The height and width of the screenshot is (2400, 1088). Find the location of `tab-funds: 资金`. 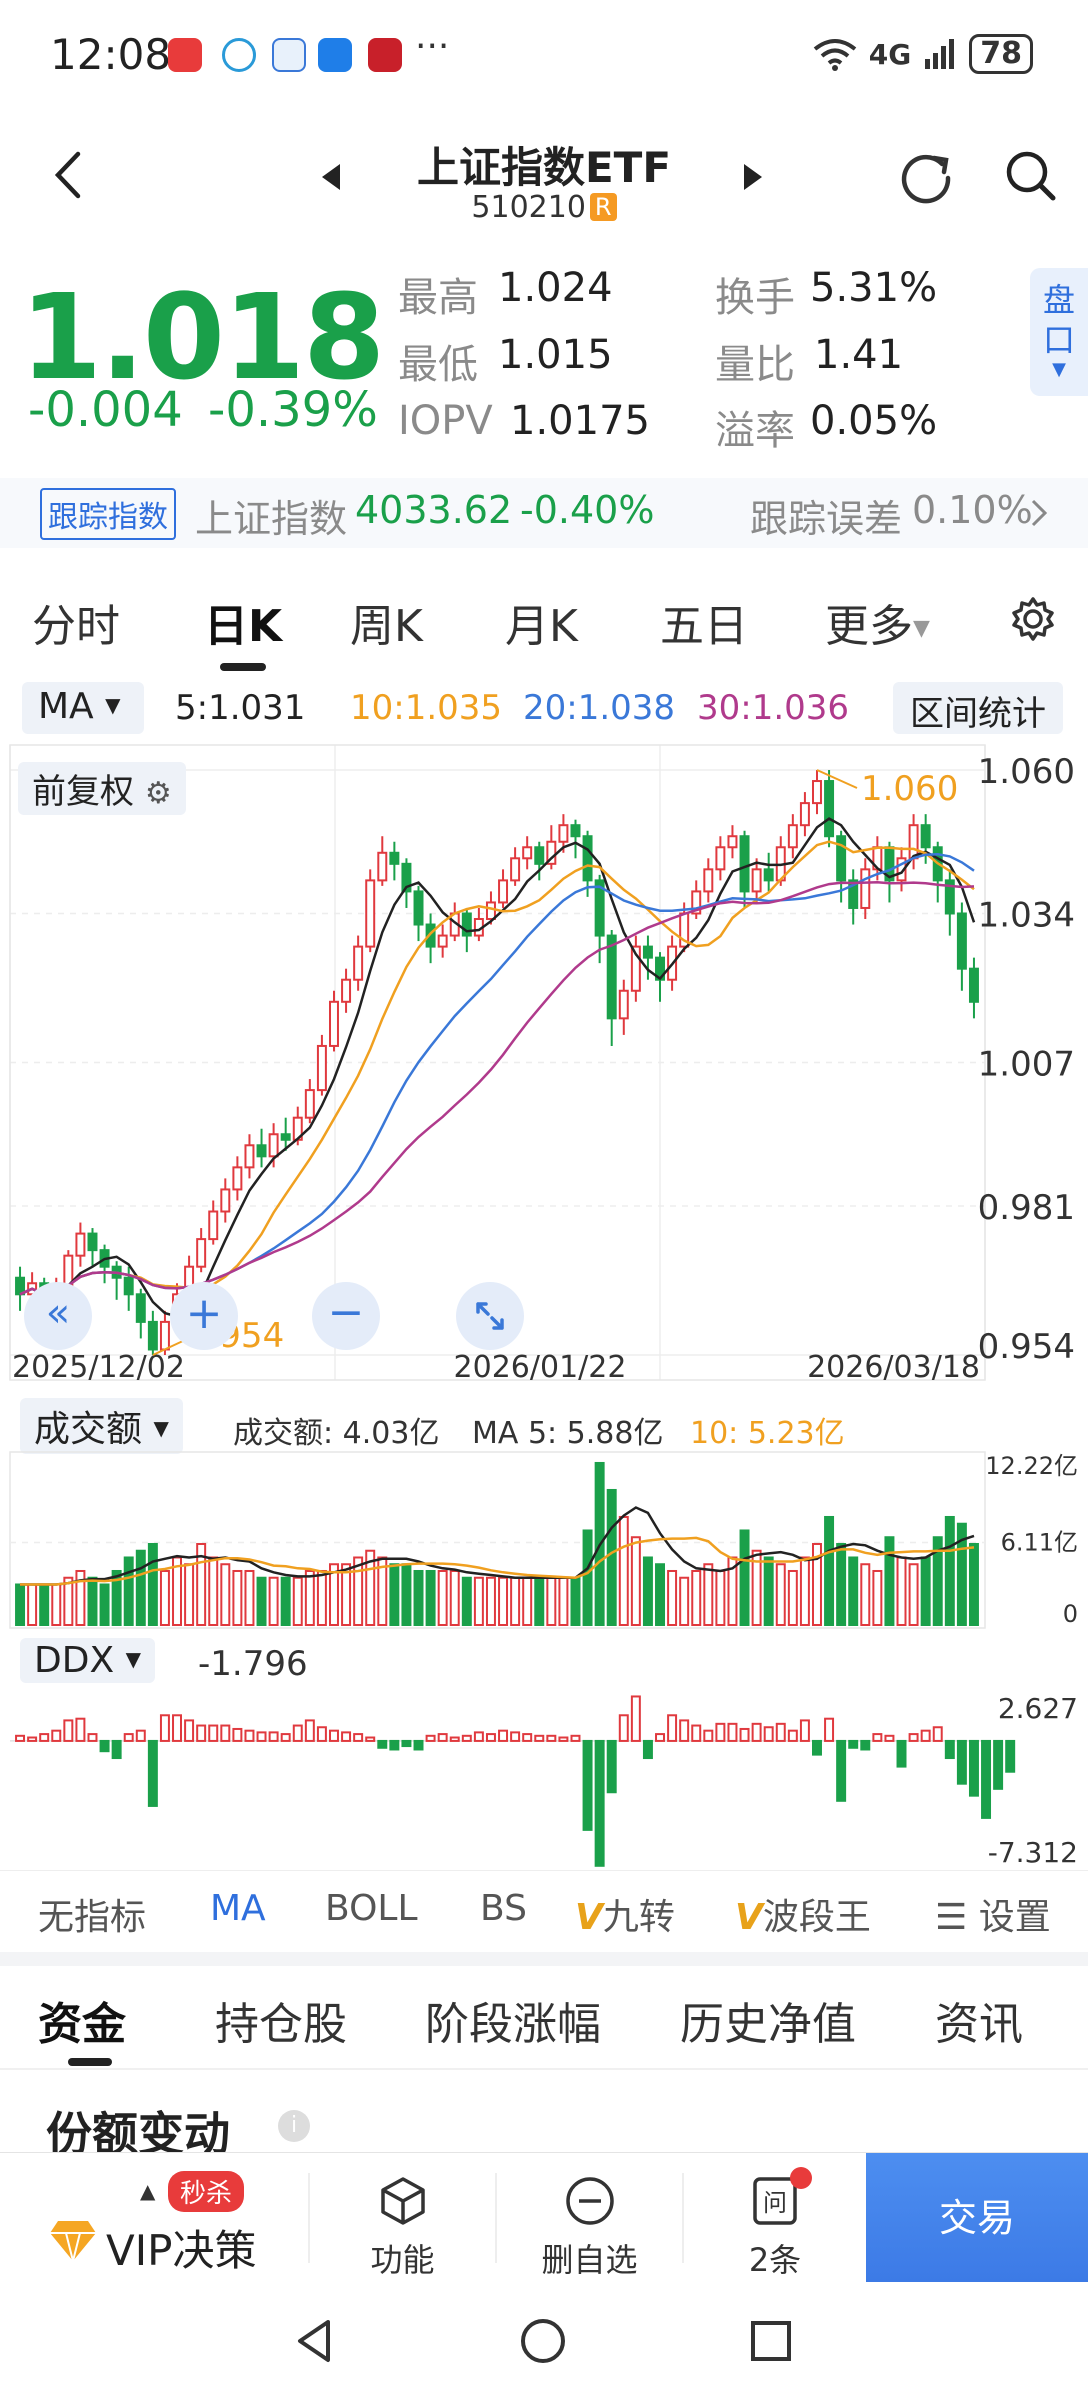

tab-funds: 资金 is located at coordinates (82, 2024).